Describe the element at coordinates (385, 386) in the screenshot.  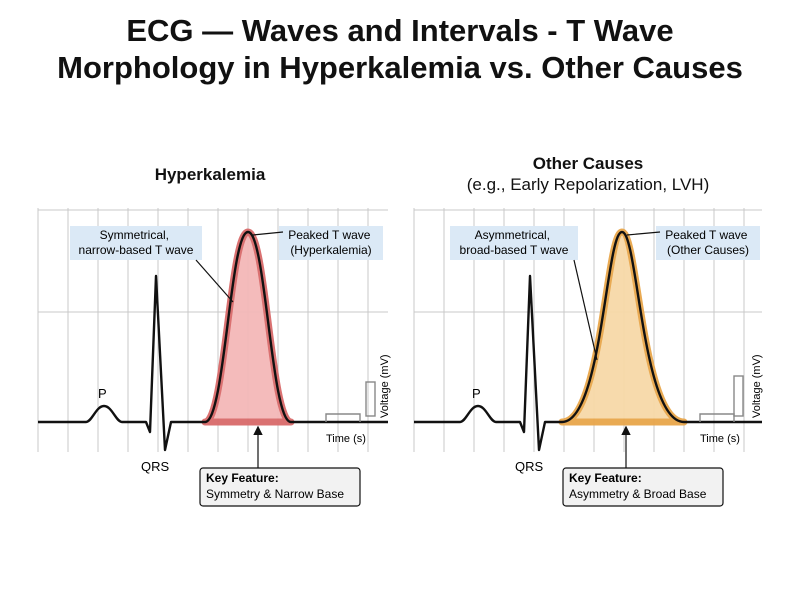
I see `left-voltage-label: Voltage (mV)` at that location.